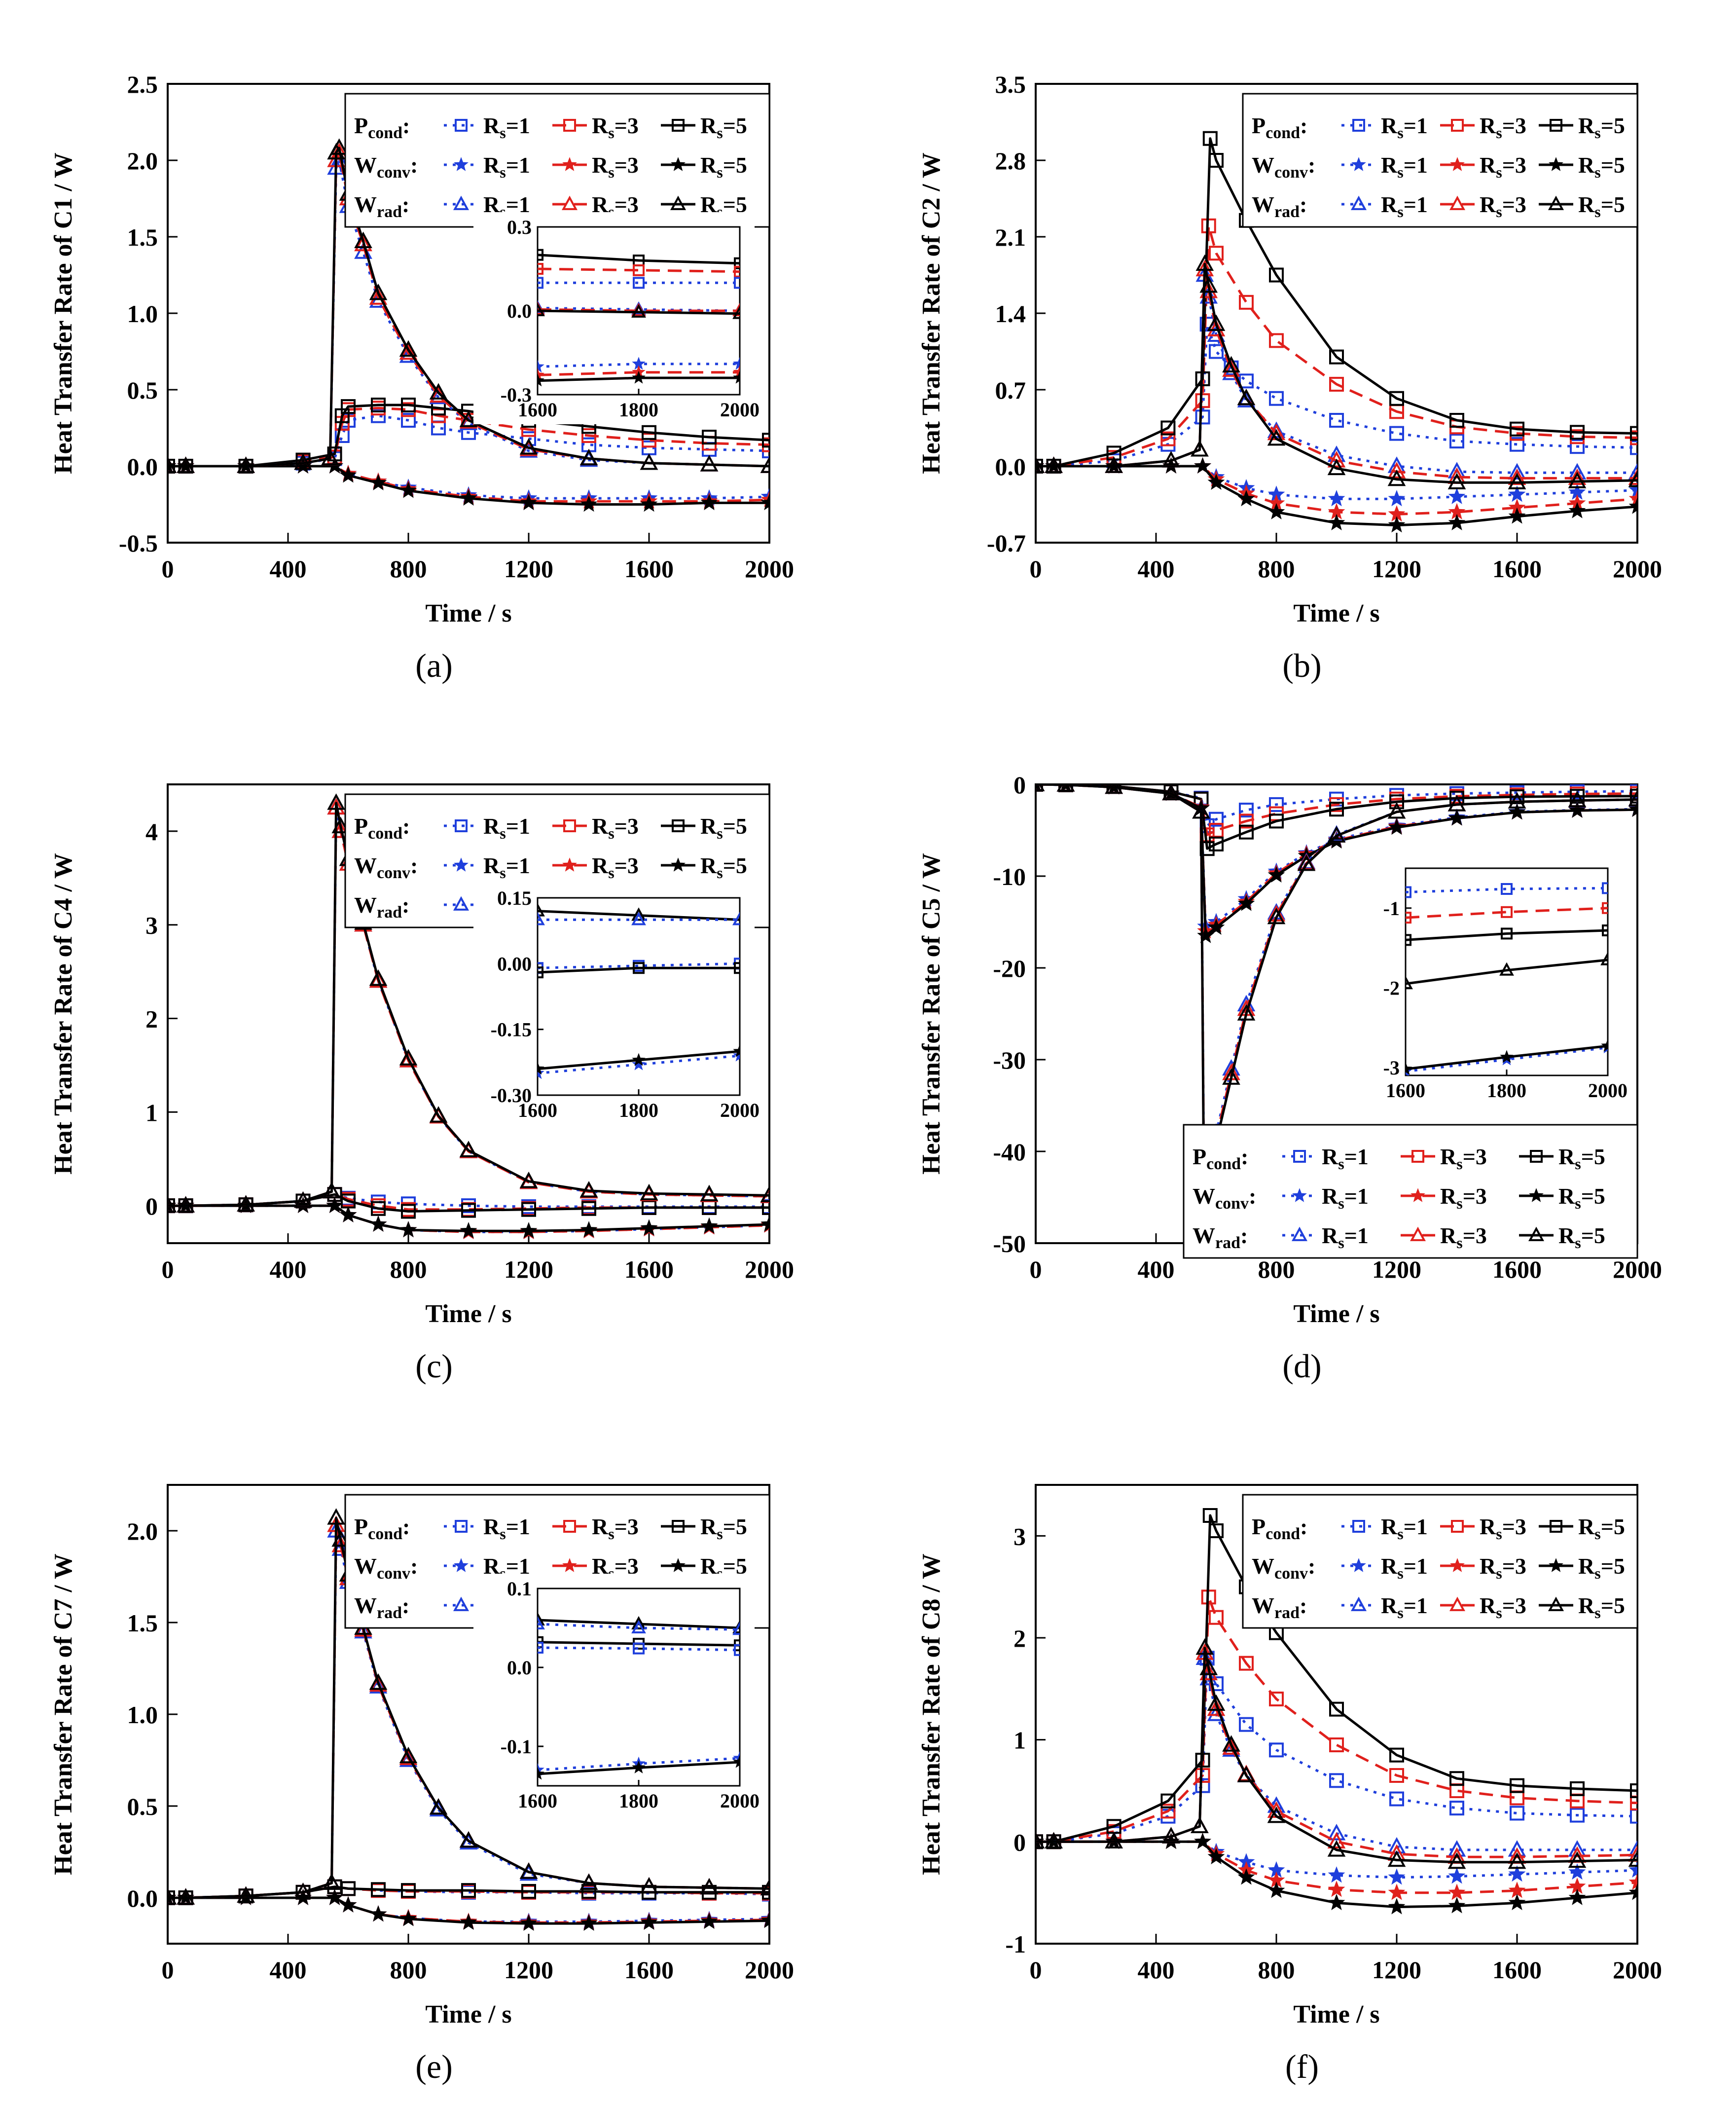 Image resolution: width=1736 pixels, height=2104 pixels. I want to click on legend-row-label: Wrad:, so click(1220, 1237).